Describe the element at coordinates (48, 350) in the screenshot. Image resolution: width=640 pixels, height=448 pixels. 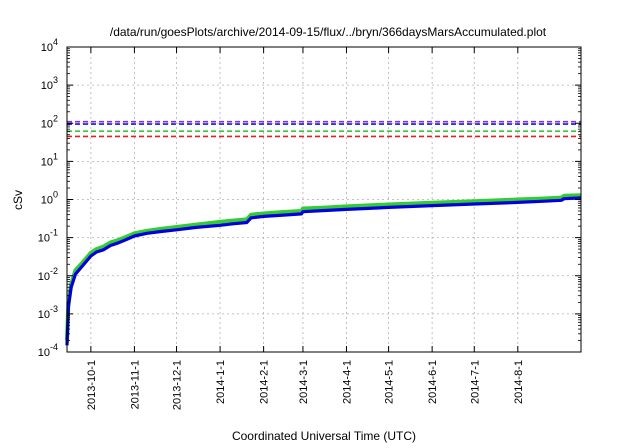
I see `y-tick-label: 10⁻⁴` at that location.